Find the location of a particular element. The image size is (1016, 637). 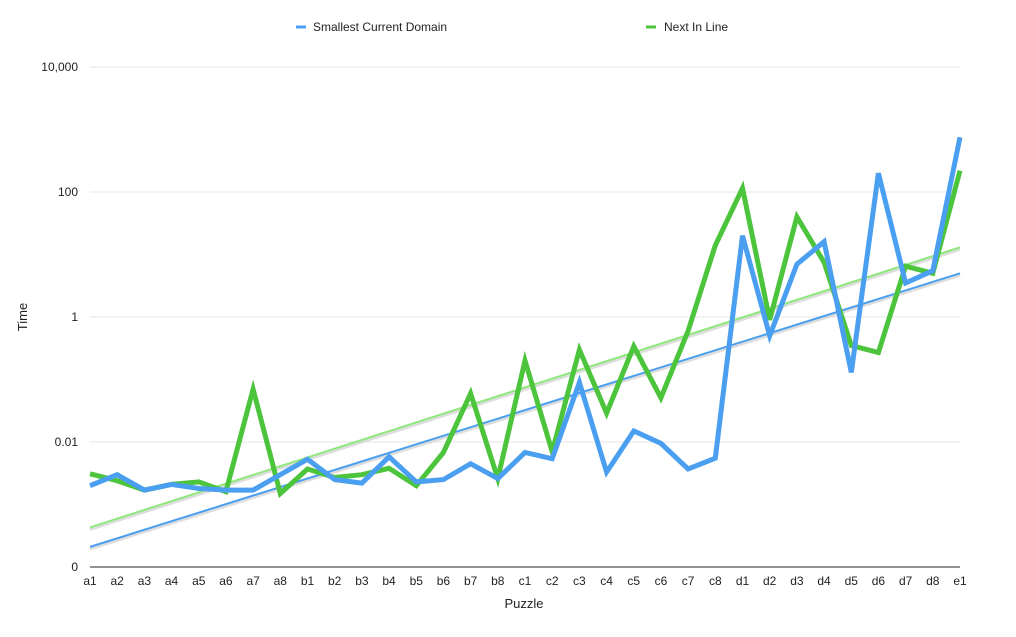

x-tick-label: c3 is located at coordinates (579, 581).